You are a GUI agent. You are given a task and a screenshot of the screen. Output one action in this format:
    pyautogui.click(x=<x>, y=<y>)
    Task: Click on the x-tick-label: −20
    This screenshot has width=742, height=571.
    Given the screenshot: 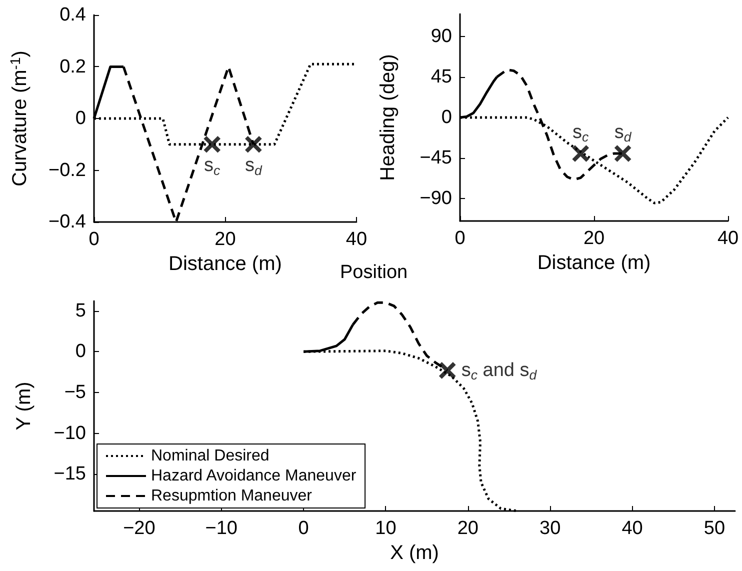 What is the action you would take?
    pyautogui.click(x=139, y=528)
    